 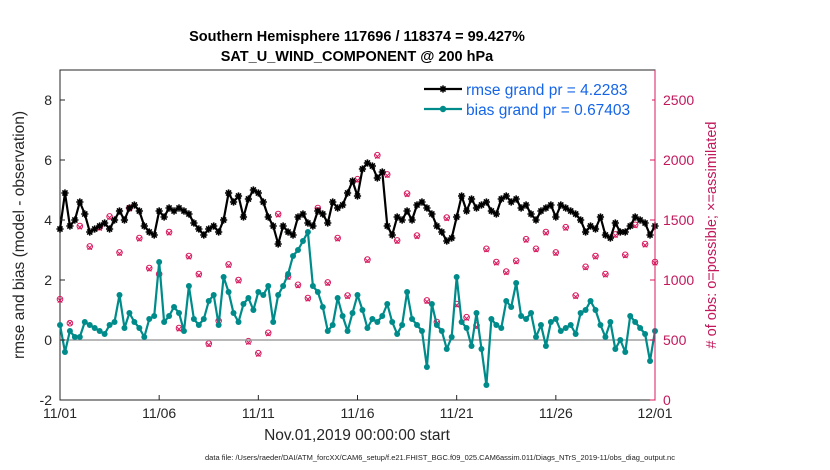 What do you see at coordinates (19, 235) in the screenshot?
I see `y-axis-label: rmse and bias (model - observation)` at bounding box center [19, 235].